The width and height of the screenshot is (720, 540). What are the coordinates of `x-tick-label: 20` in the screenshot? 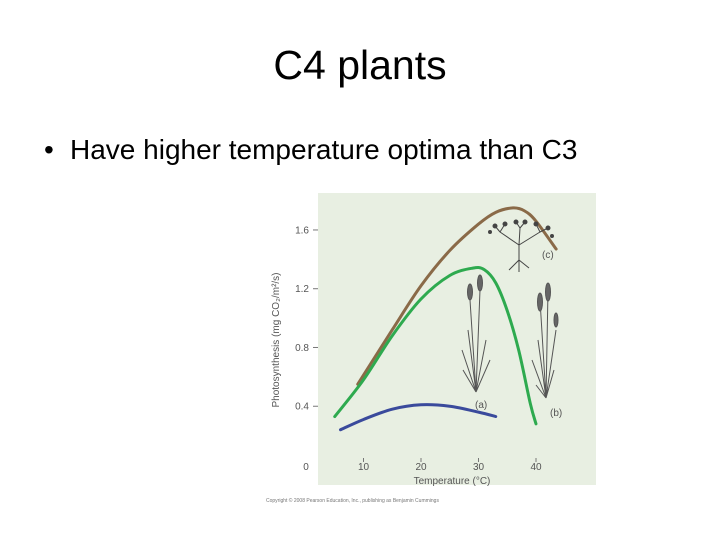 It's located at (421, 467).